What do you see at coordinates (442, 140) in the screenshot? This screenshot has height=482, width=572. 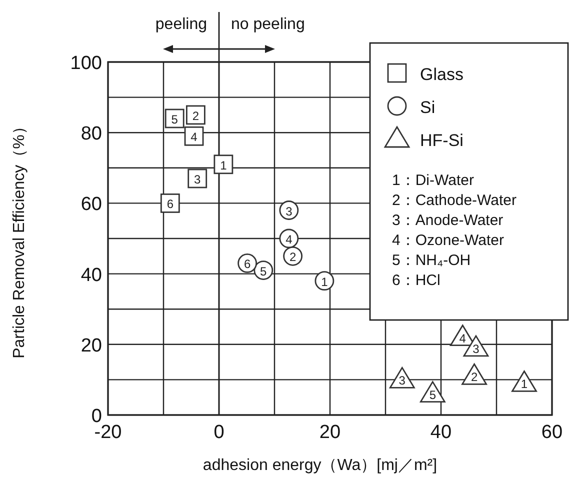 I see `legend-label: HF-Si` at bounding box center [442, 140].